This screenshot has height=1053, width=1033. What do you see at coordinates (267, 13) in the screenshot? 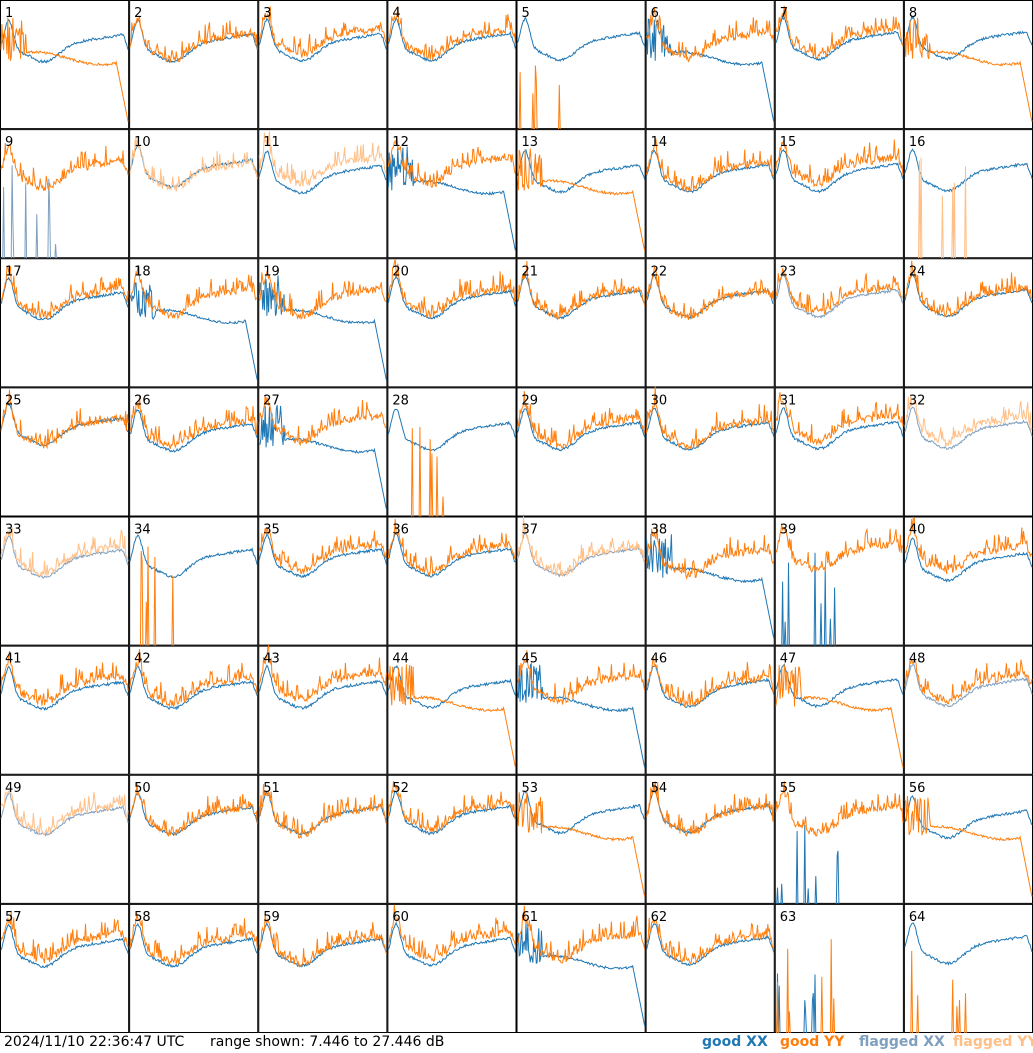
I see `panel-label: 3` at bounding box center [267, 13].